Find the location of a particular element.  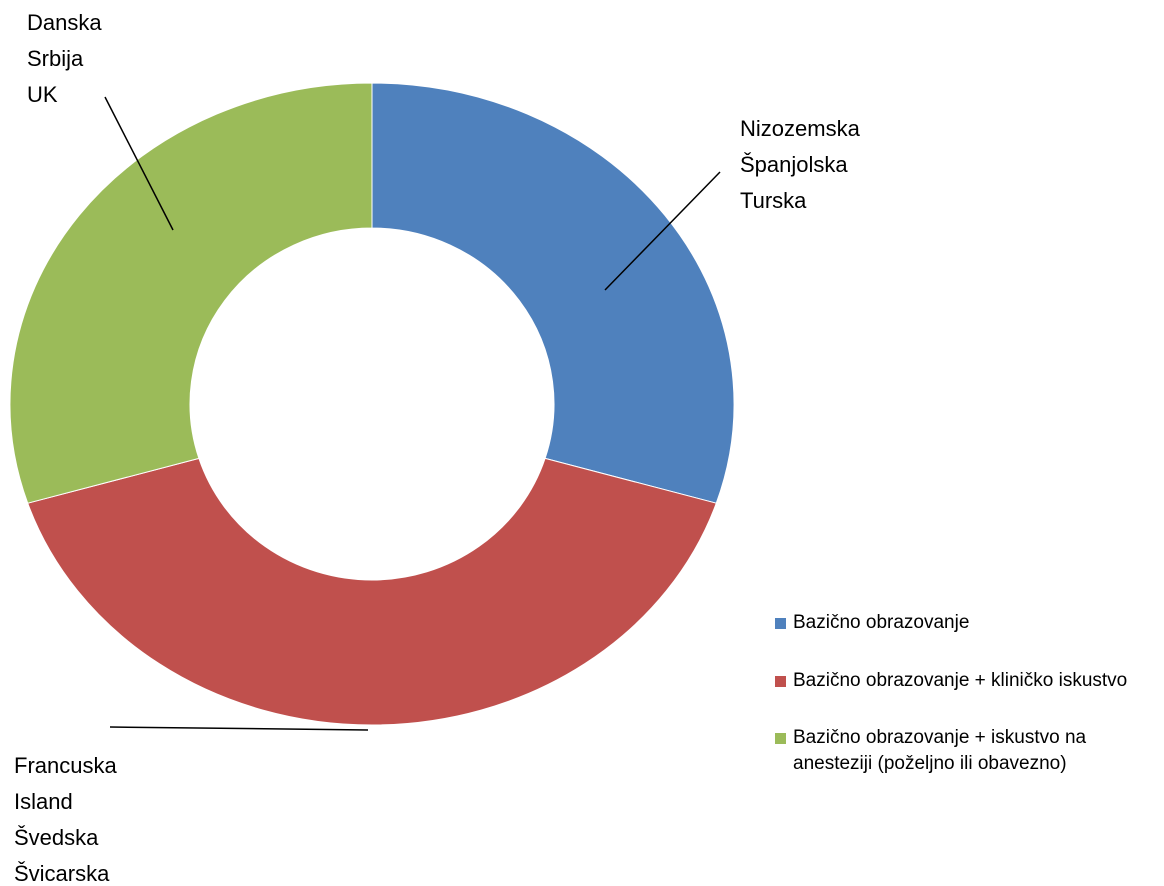

data-label: Nizozemska is located at coordinates (800, 128).